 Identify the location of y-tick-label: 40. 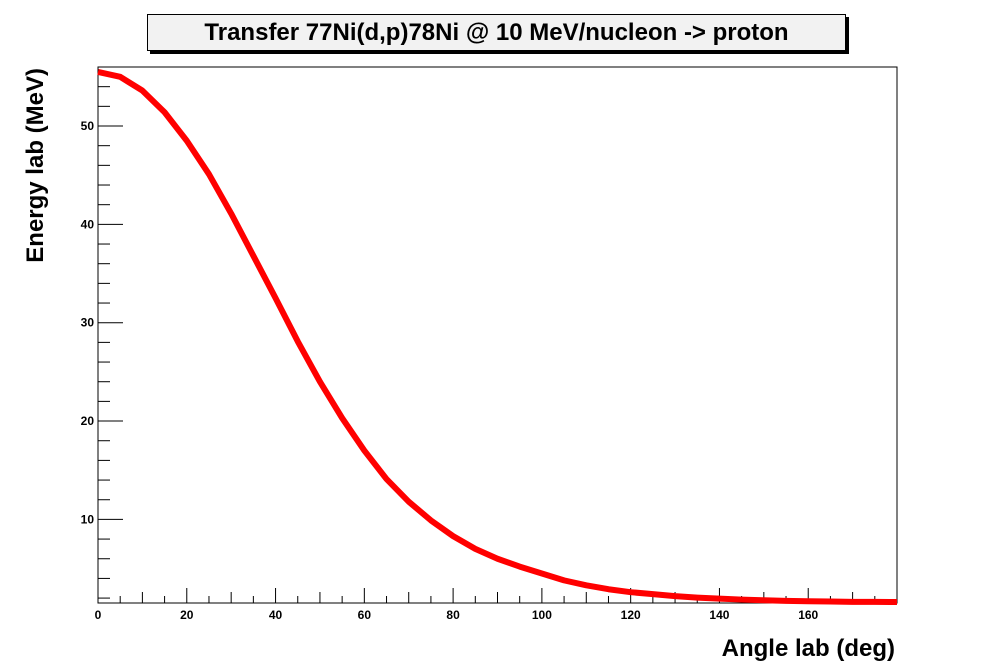
(88, 224).